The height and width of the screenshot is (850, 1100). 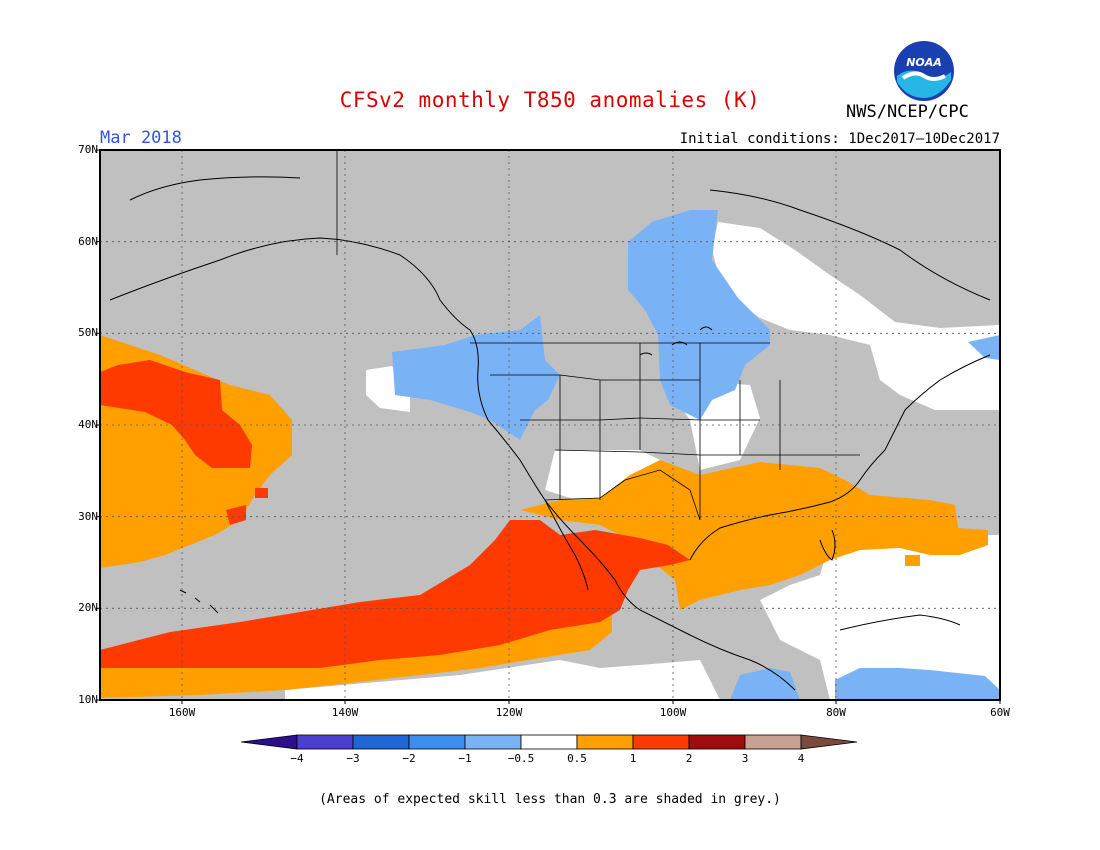 What do you see at coordinates (345, 712) in the screenshot?
I see `lon-label: 140W` at bounding box center [345, 712].